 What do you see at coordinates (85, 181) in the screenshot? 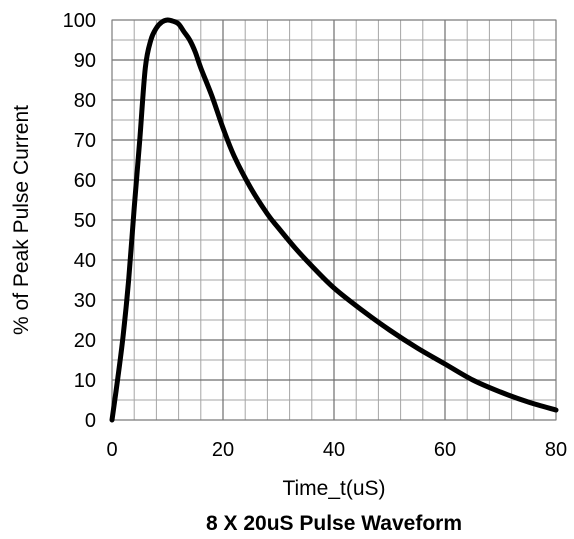
I see `y-tick-label: 60` at bounding box center [85, 181].